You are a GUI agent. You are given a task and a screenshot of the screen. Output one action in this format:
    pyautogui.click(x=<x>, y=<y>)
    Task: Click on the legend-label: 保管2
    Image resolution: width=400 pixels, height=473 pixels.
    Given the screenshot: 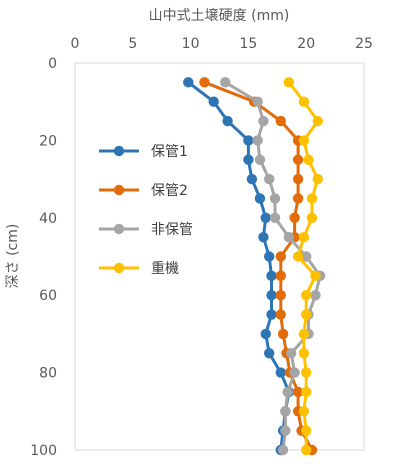 What is the action you would take?
    pyautogui.click(x=169, y=191)
    